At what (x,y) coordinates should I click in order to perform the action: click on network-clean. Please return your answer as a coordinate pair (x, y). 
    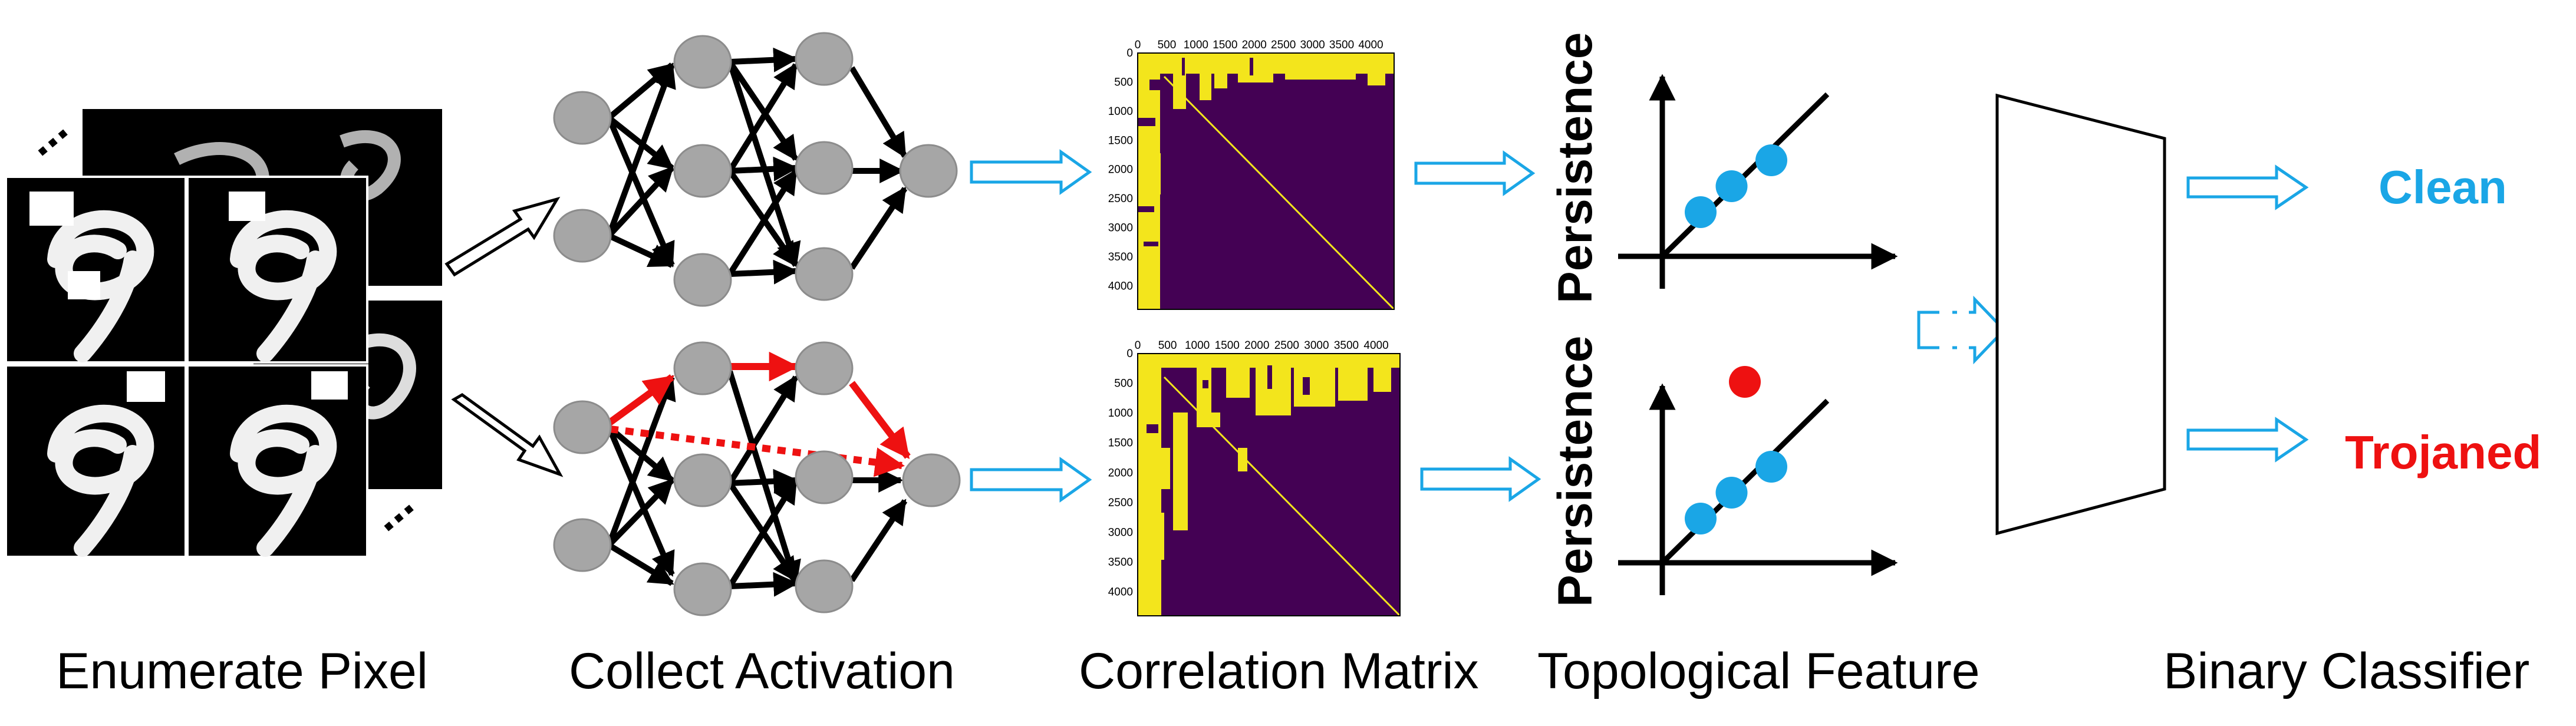
    Looking at the image, I should click on (755, 169).